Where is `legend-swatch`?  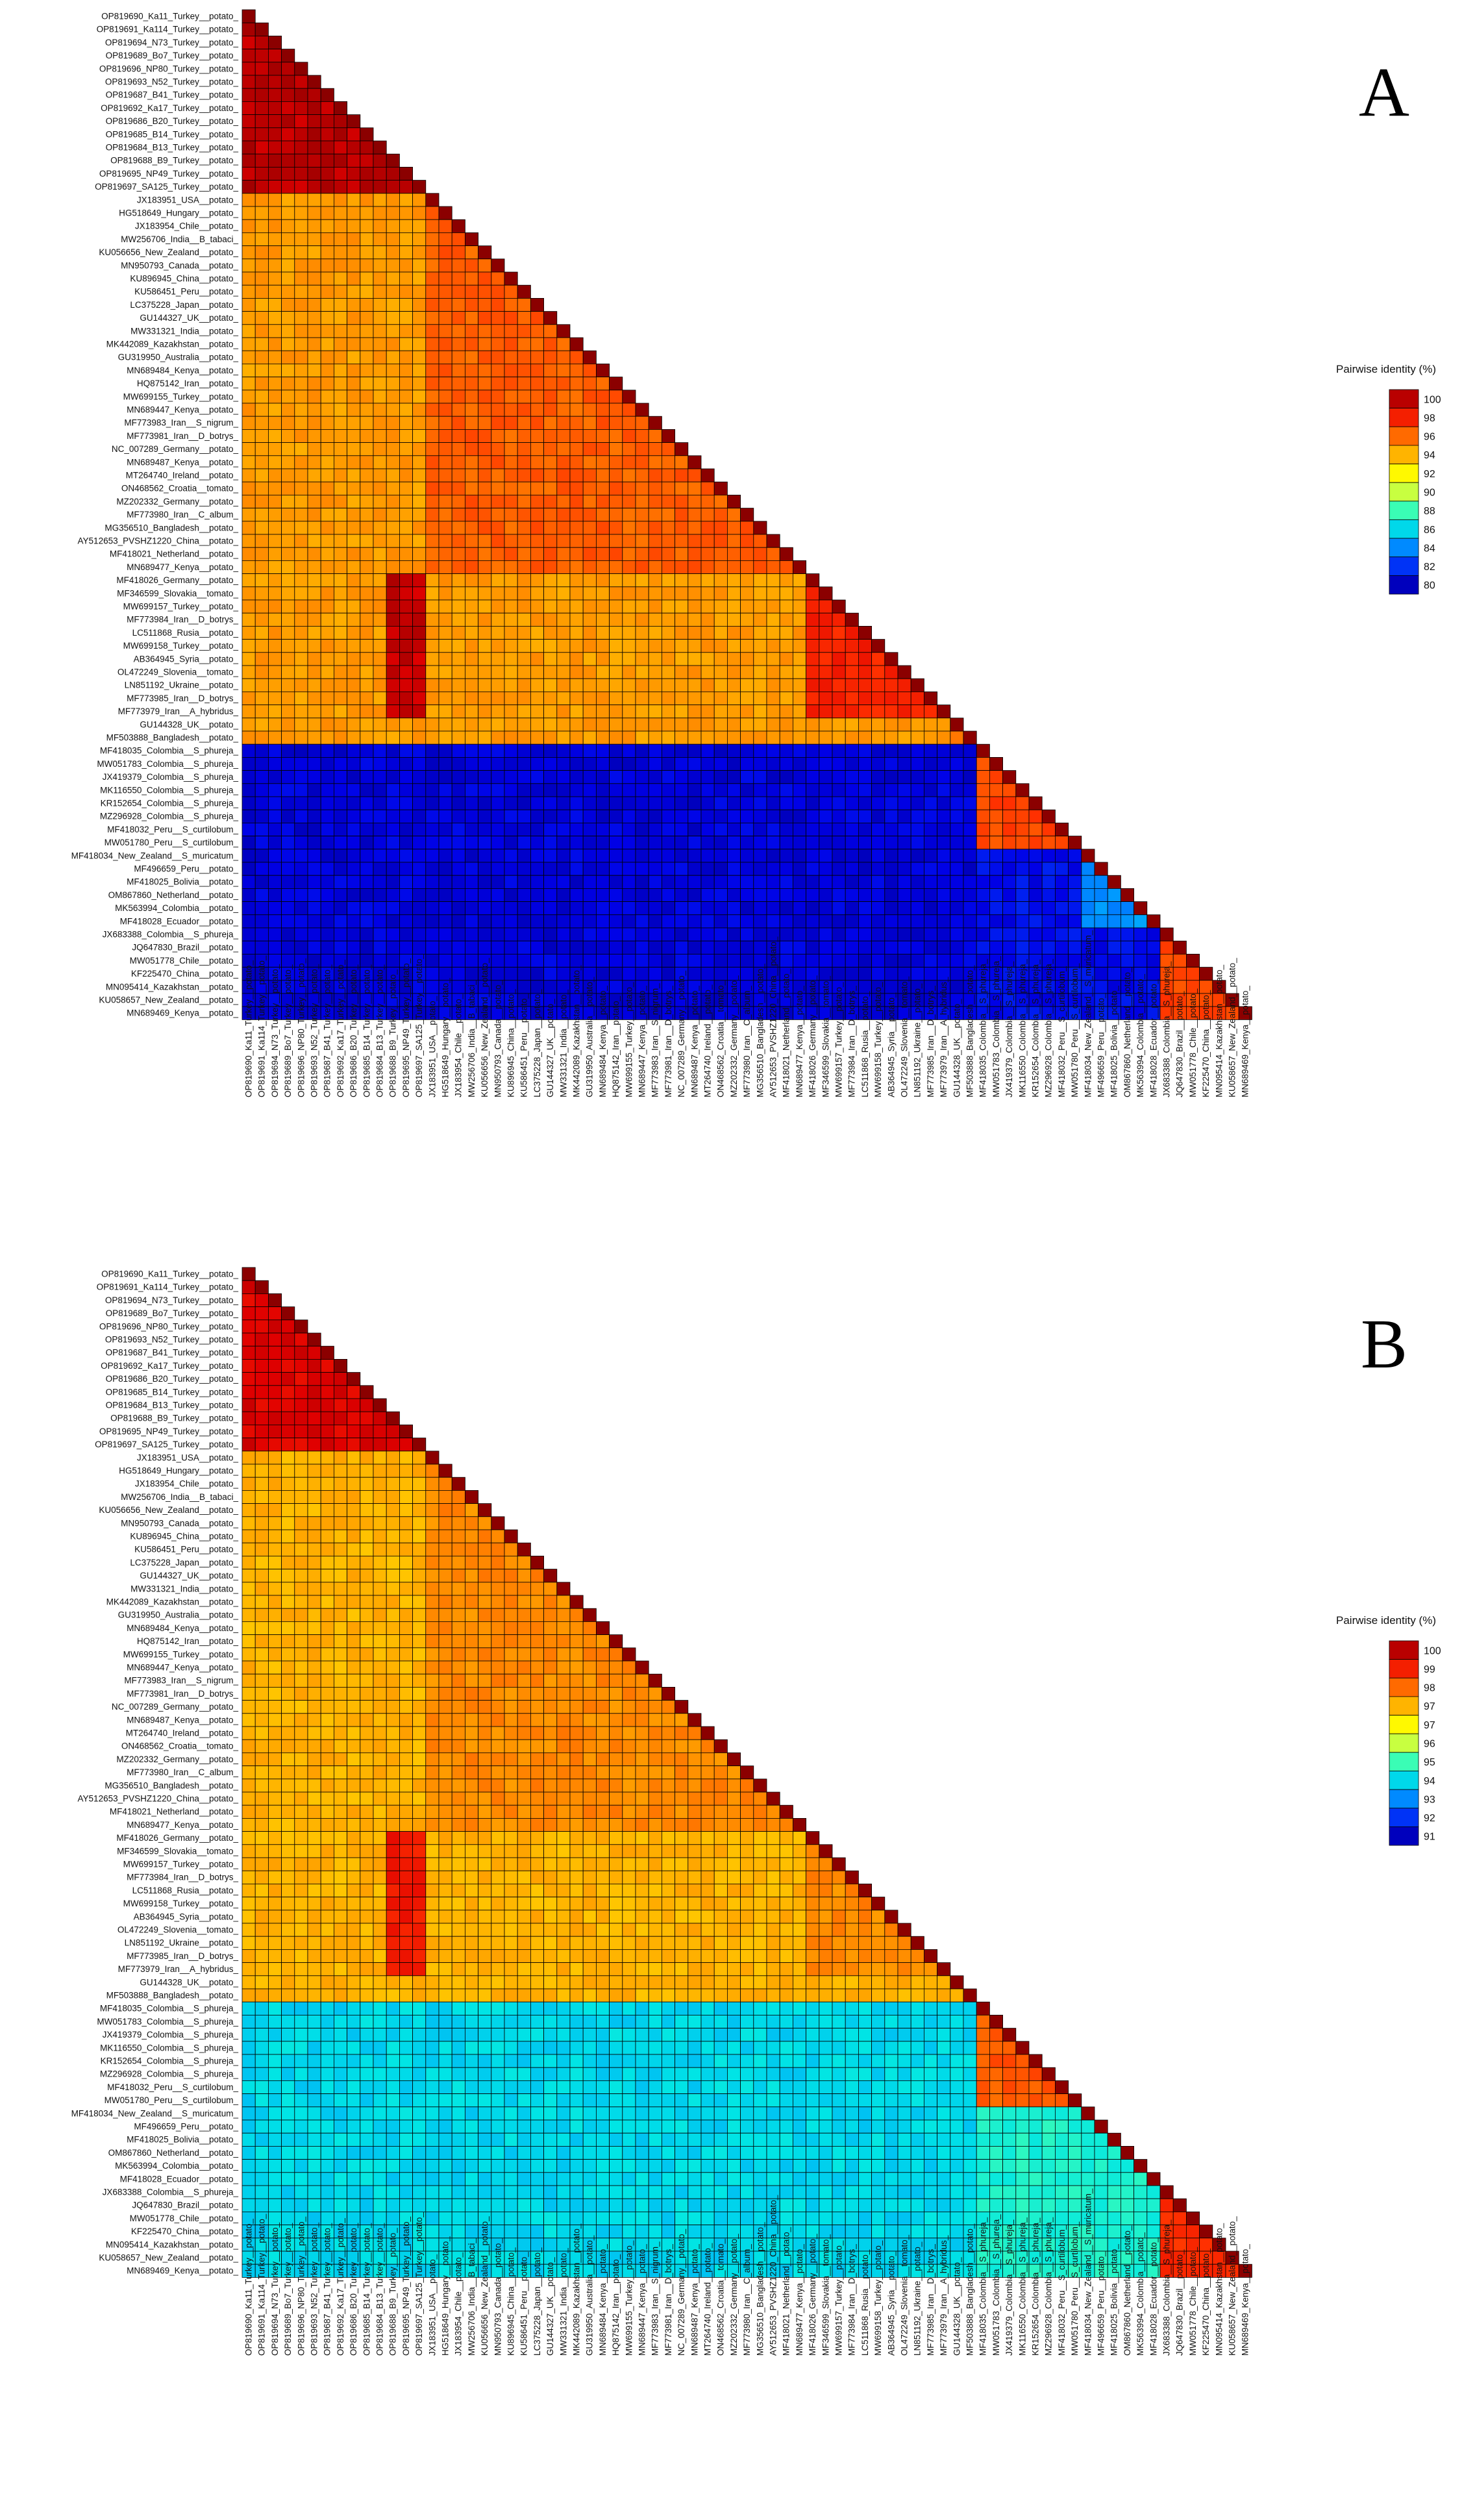 legend-swatch is located at coordinates (1404, 473).